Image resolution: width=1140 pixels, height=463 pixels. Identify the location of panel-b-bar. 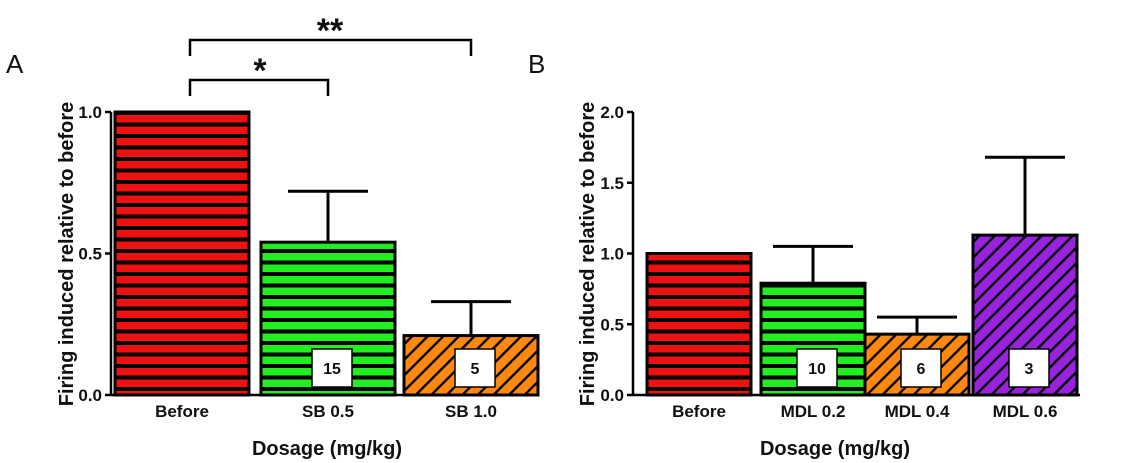
(699, 324).